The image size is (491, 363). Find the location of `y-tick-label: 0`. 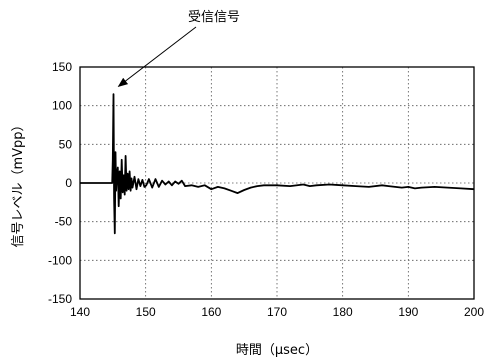

y-tick-label: 0 is located at coordinates (68, 183).